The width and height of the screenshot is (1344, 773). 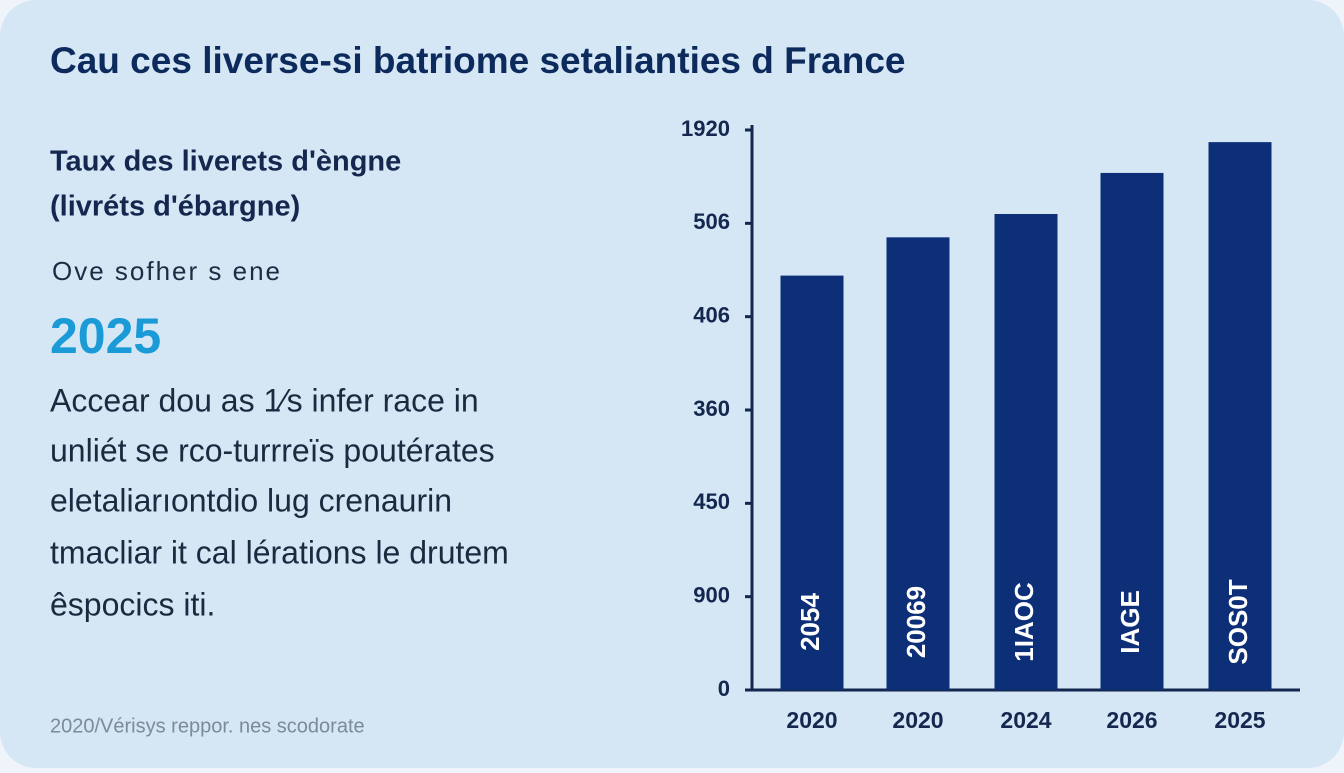 I want to click on subtitle: Taux des liverets d'èngne, so click(x=225, y=162).